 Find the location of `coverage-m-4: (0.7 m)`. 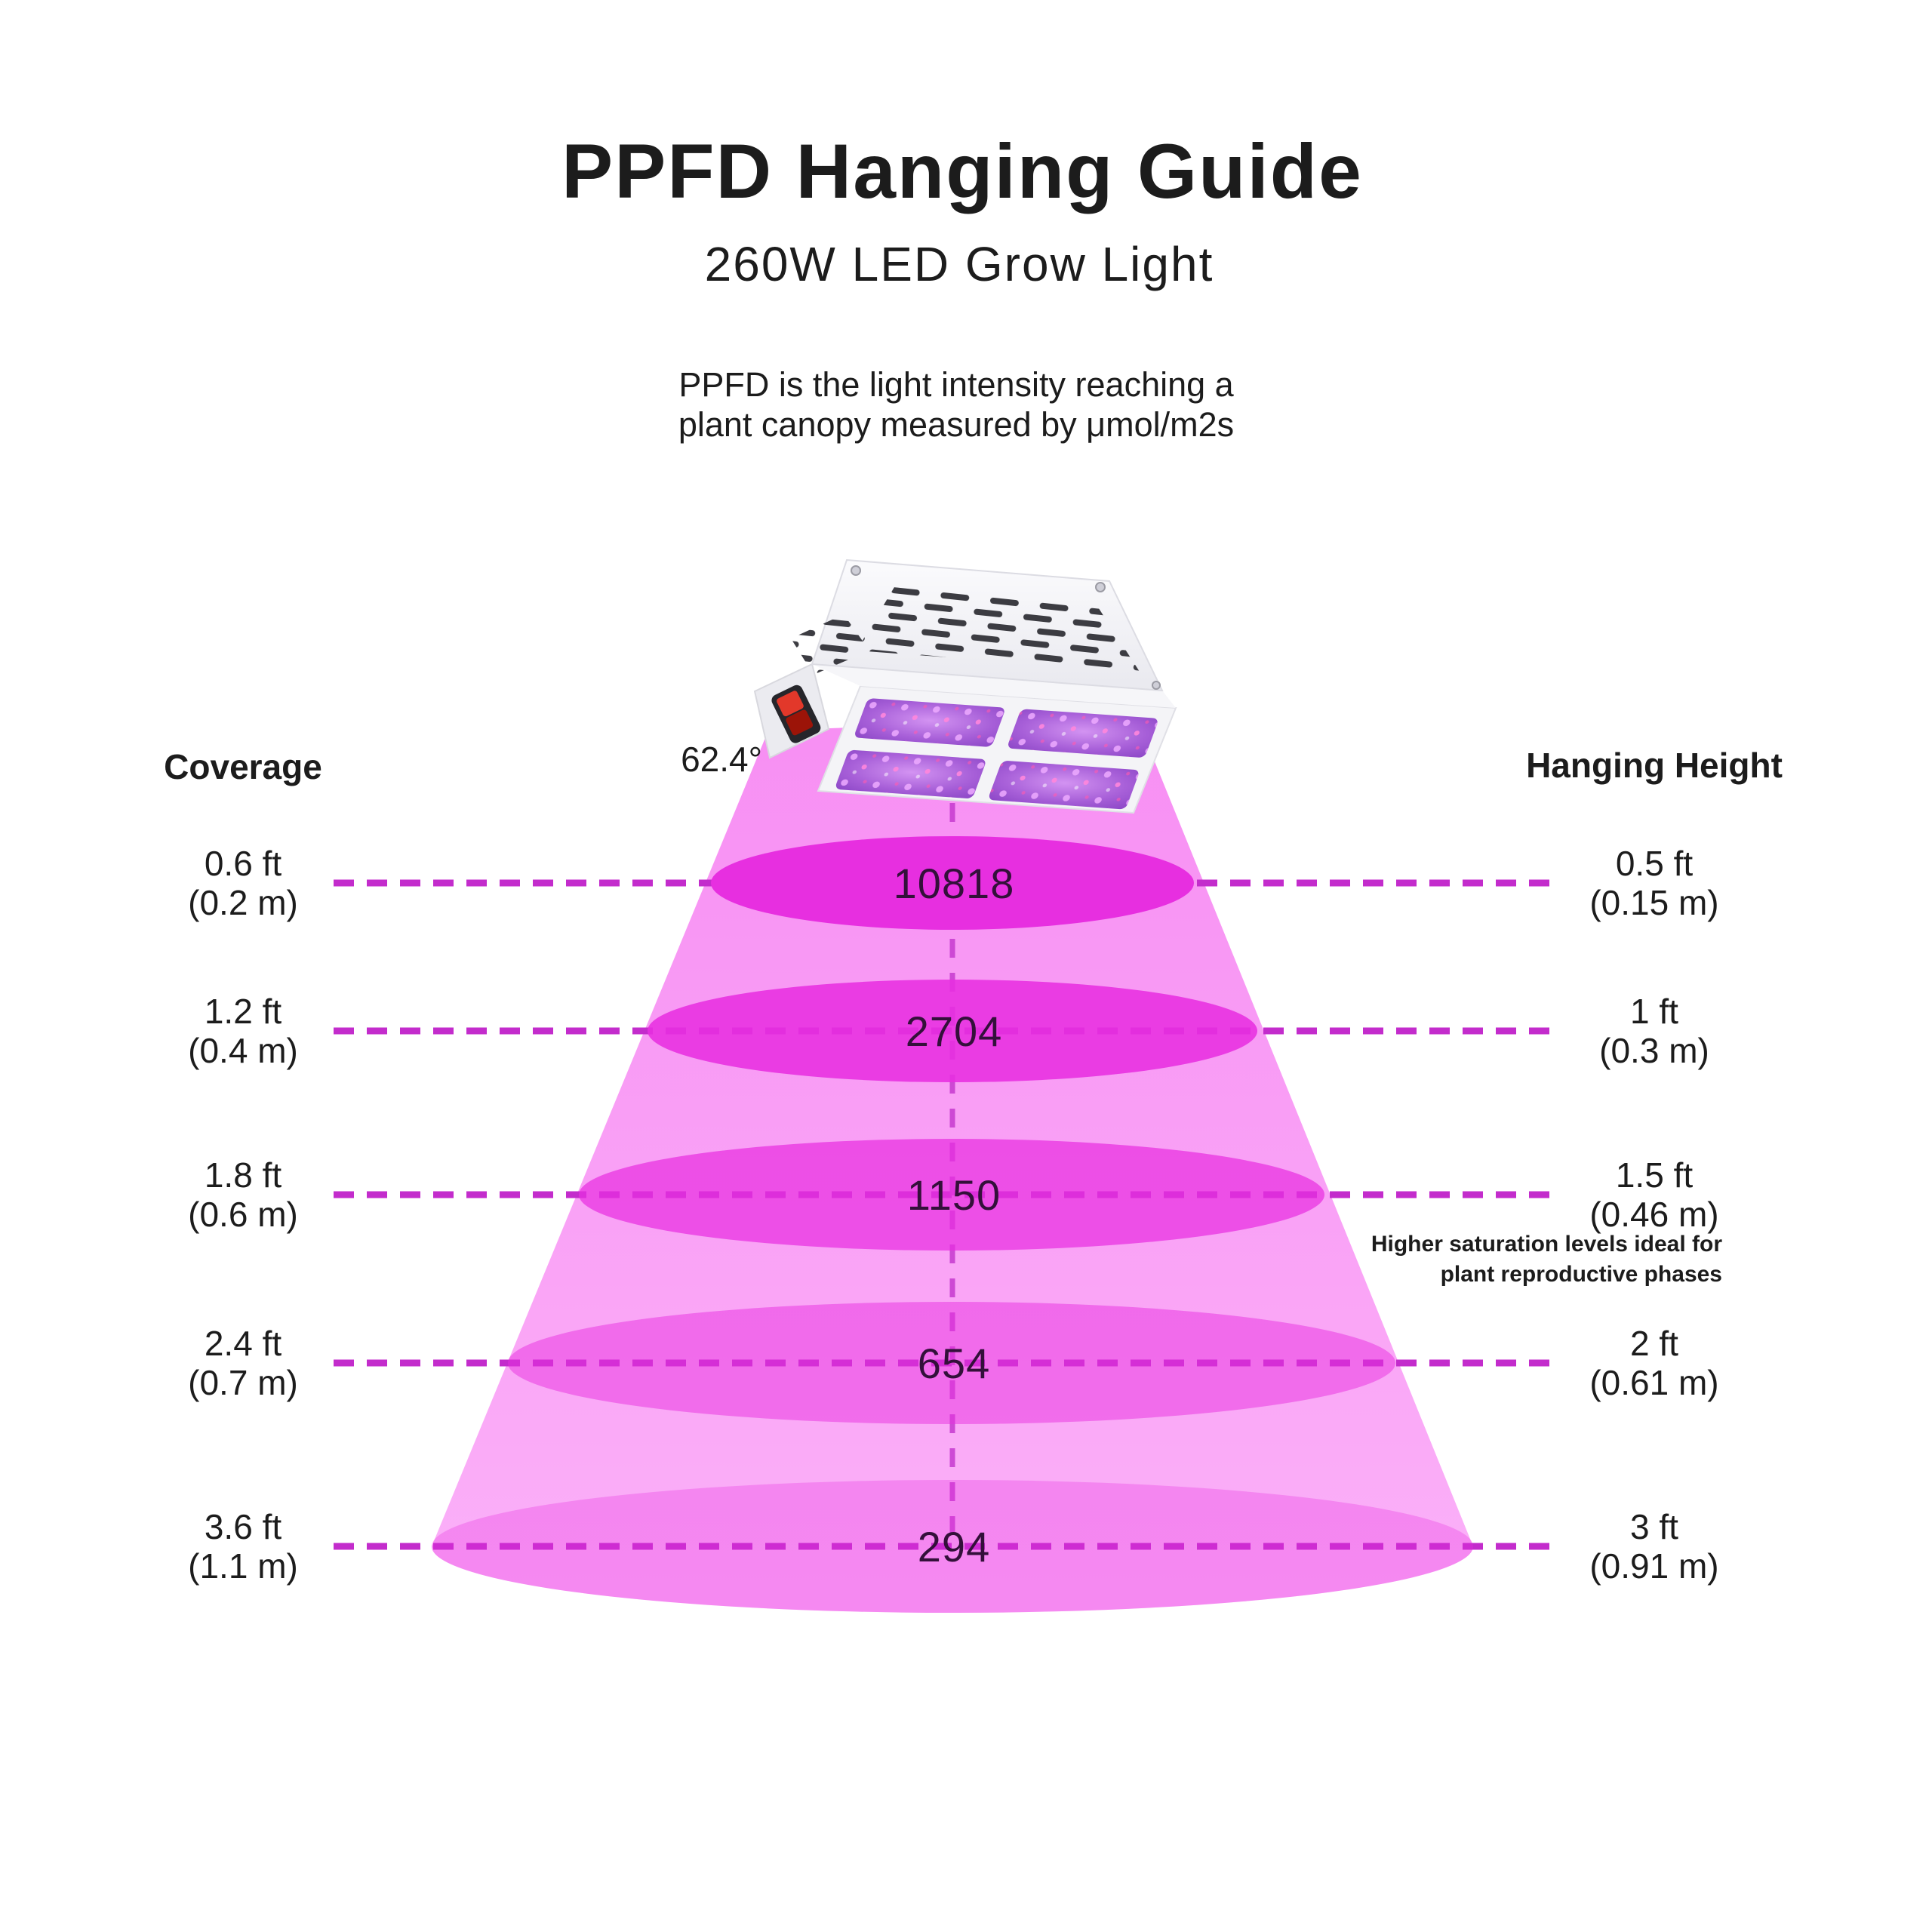

coverage-m-4: (0.7 m) is located at coordinates (243, 1382).